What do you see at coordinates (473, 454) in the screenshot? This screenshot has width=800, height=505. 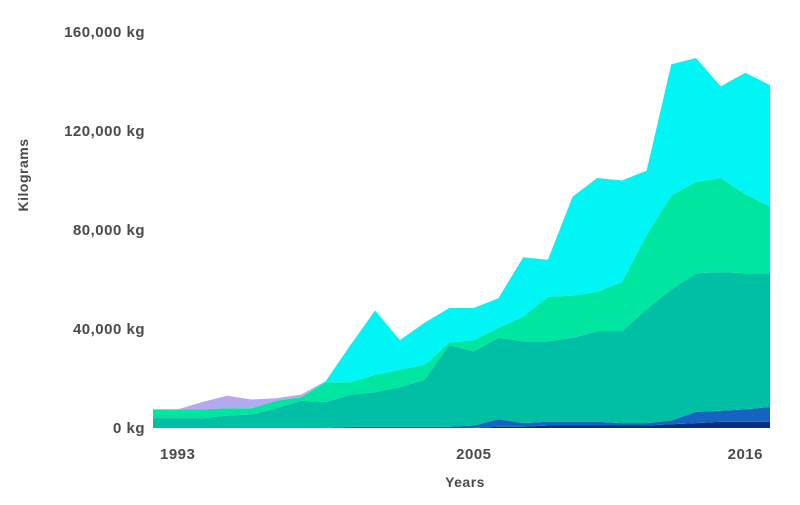 I see `x-tick-label: 2005` at bounding box center [473, 454].